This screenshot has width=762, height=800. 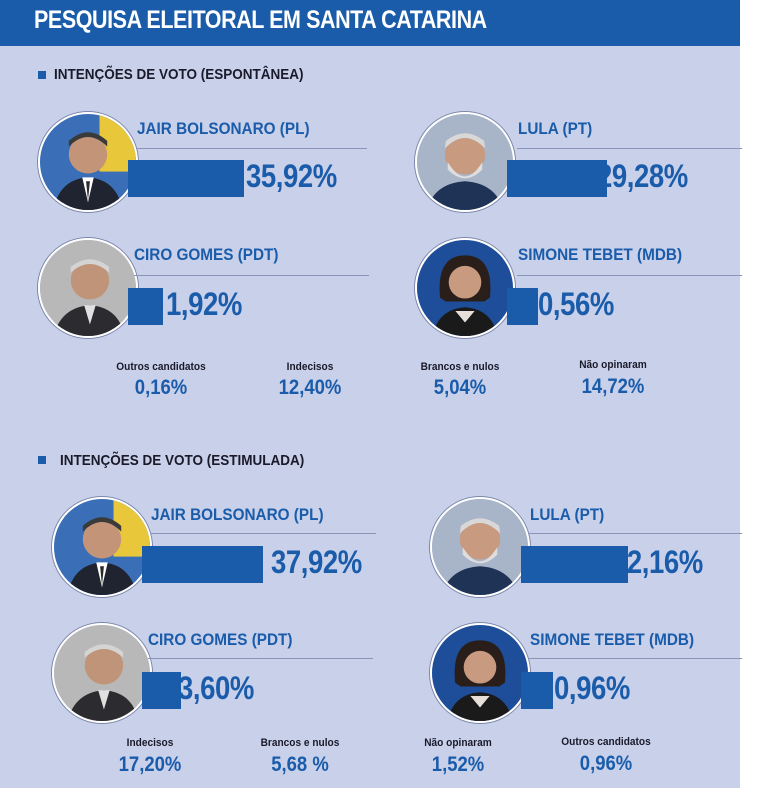 What do you see at coordinates (606, 742) in the screenshot?
I see `other-label-2-3: Outros candidatos` at bounding box center [606, 742].